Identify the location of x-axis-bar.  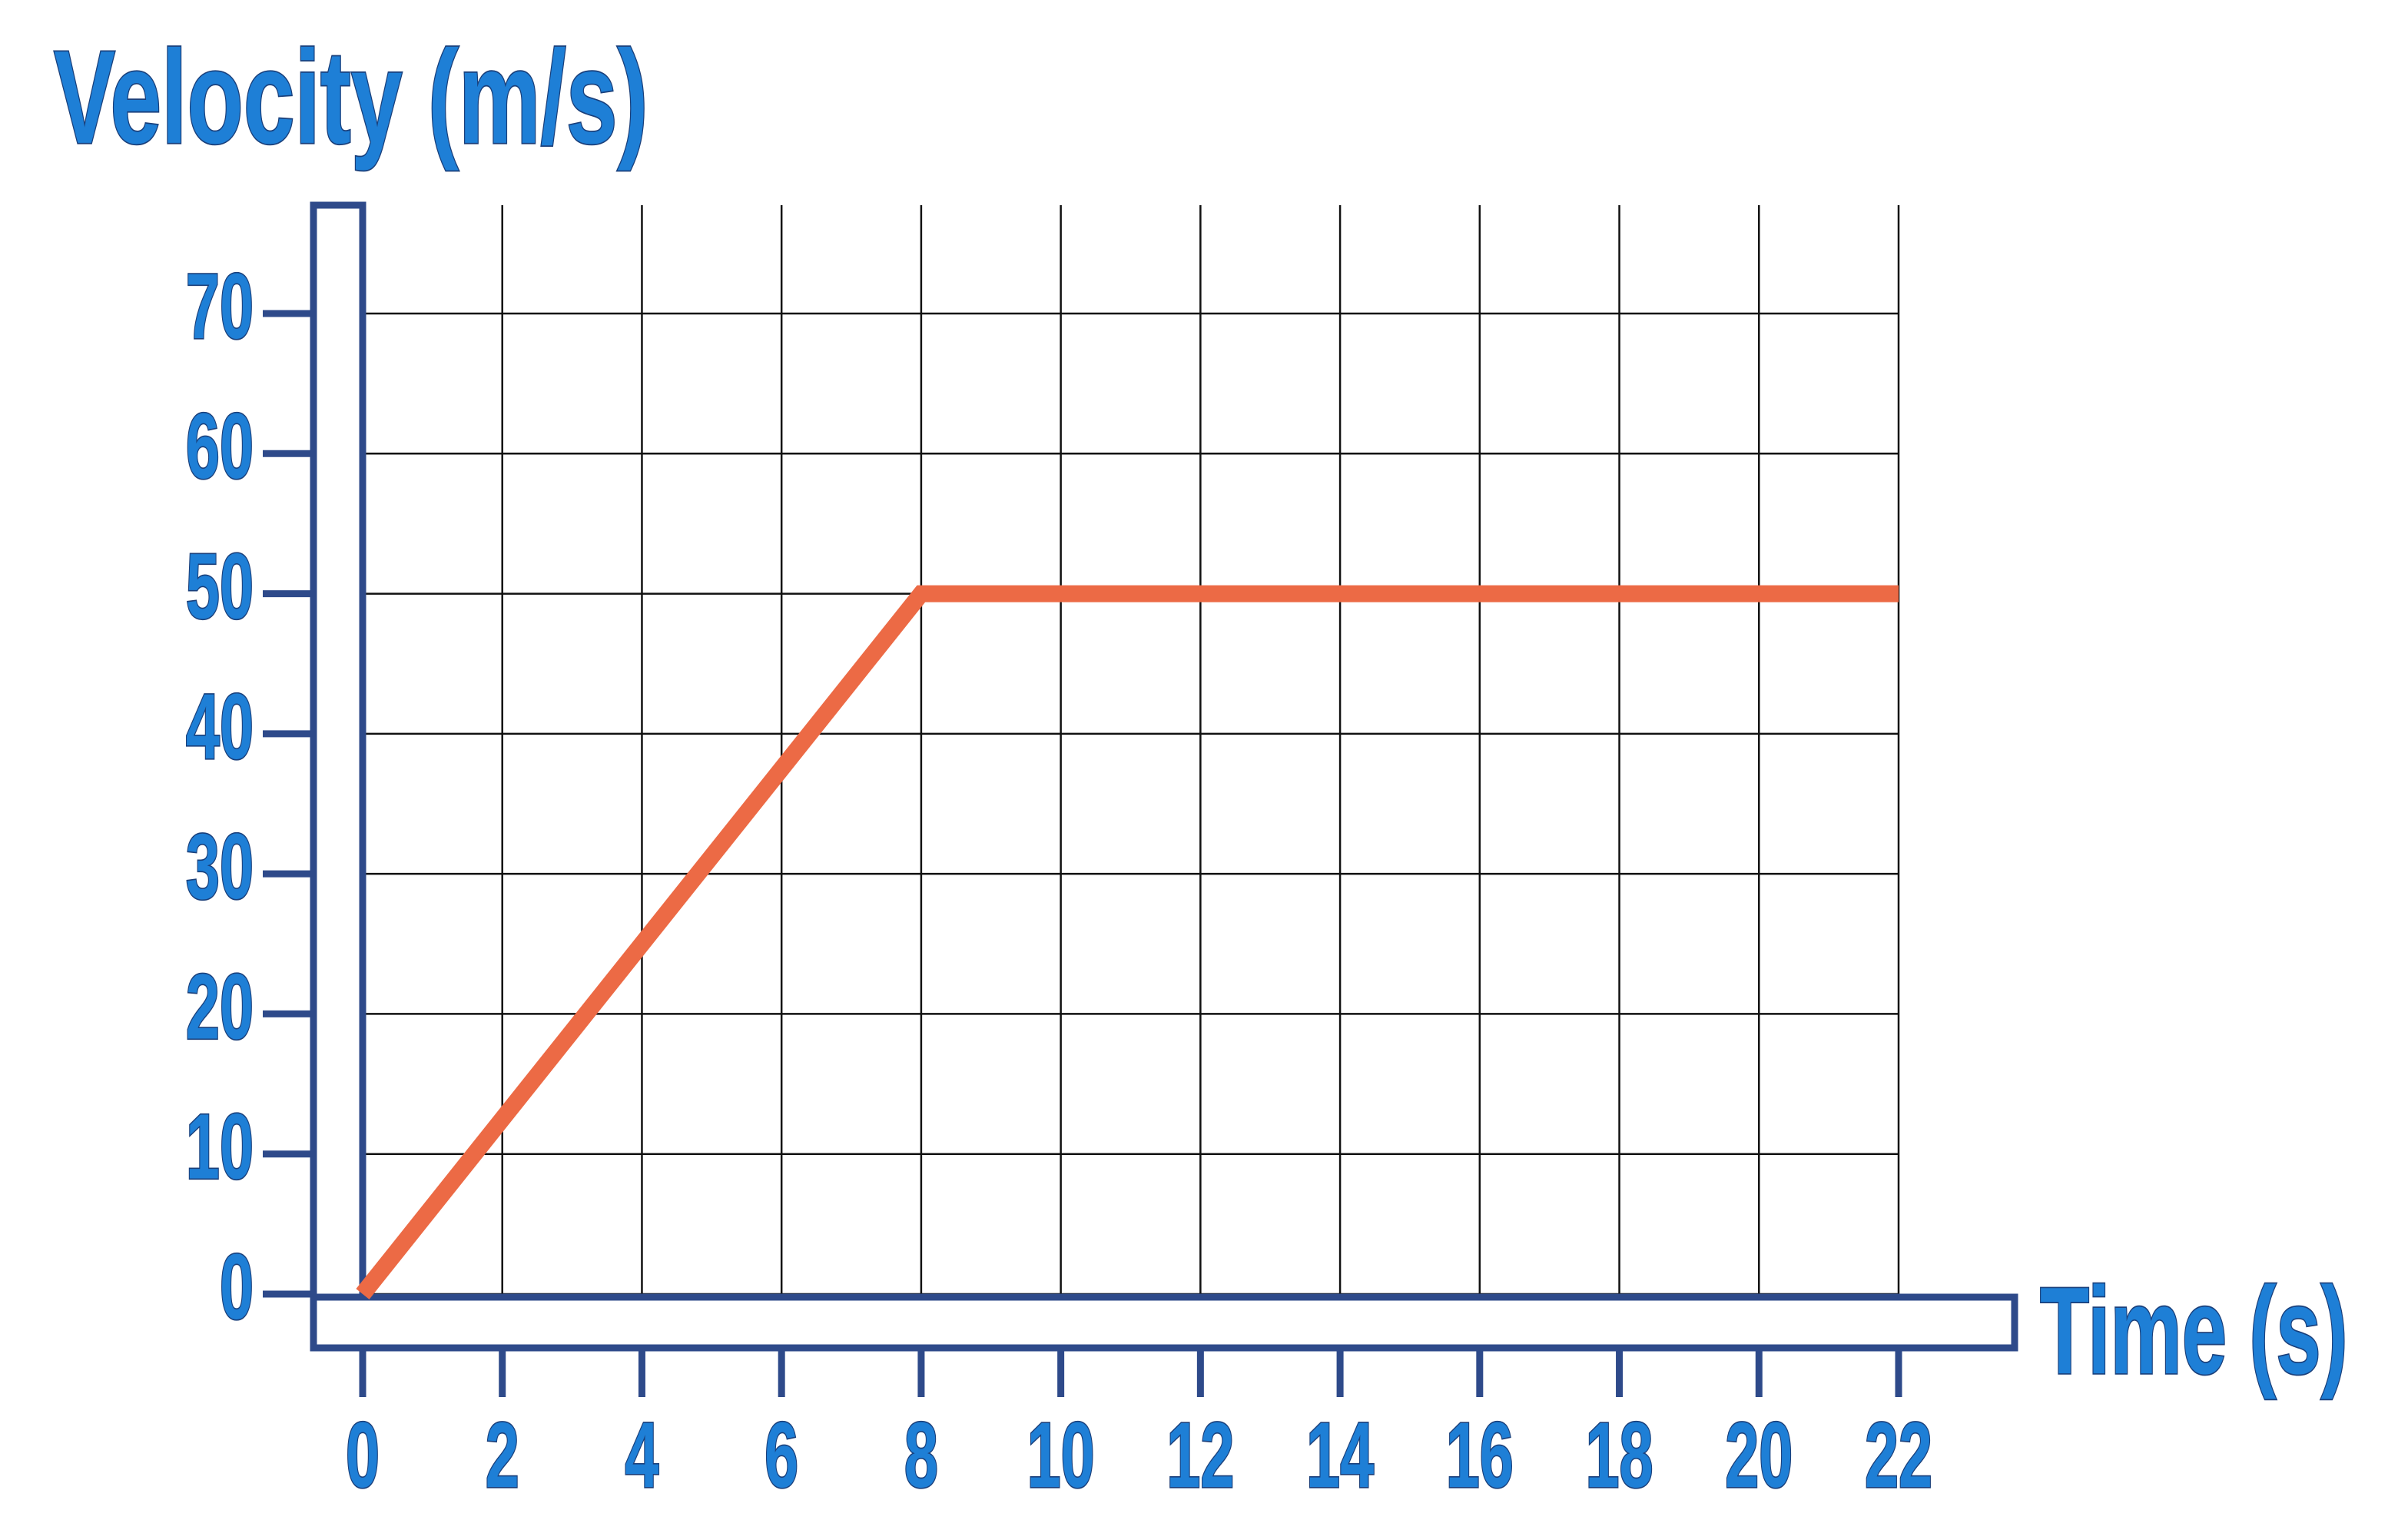
(1164, 1322).